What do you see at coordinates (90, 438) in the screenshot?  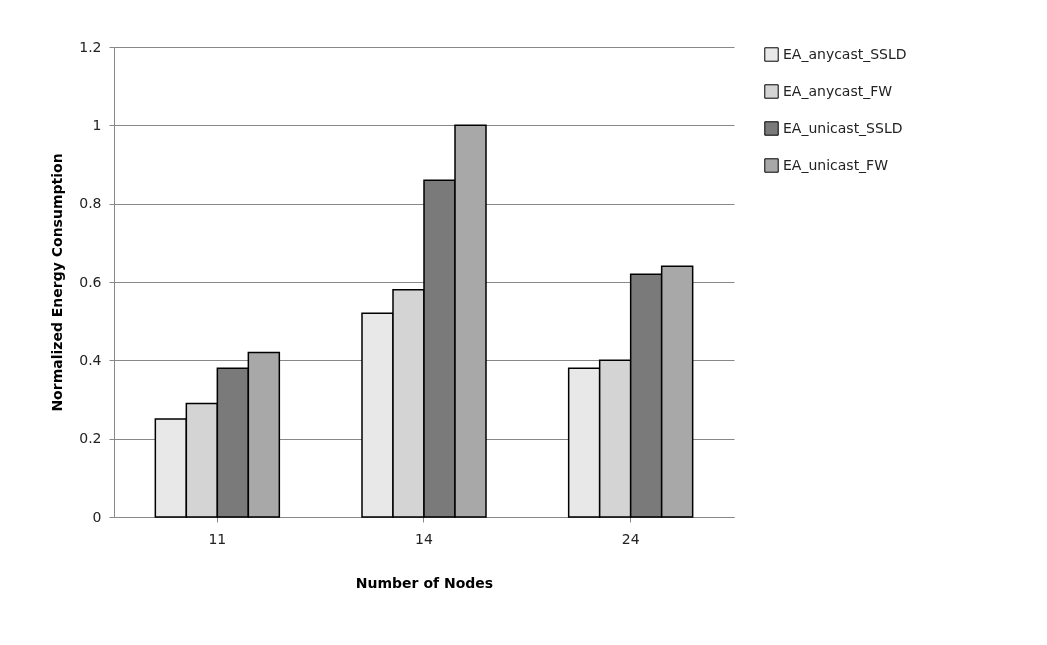 I see `y-tick-label: 0.2` at bounding box center [90, 438].